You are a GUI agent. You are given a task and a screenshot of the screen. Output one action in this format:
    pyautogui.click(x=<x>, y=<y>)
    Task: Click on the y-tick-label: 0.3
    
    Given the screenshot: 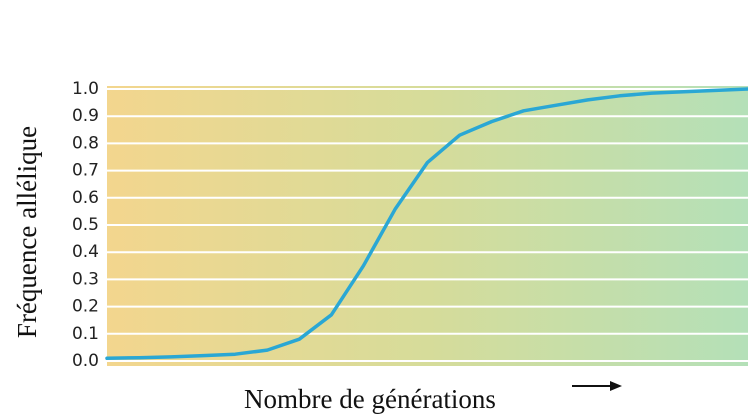 What is the action you would take?
    pyautogui.click(x=85, y=279)
    